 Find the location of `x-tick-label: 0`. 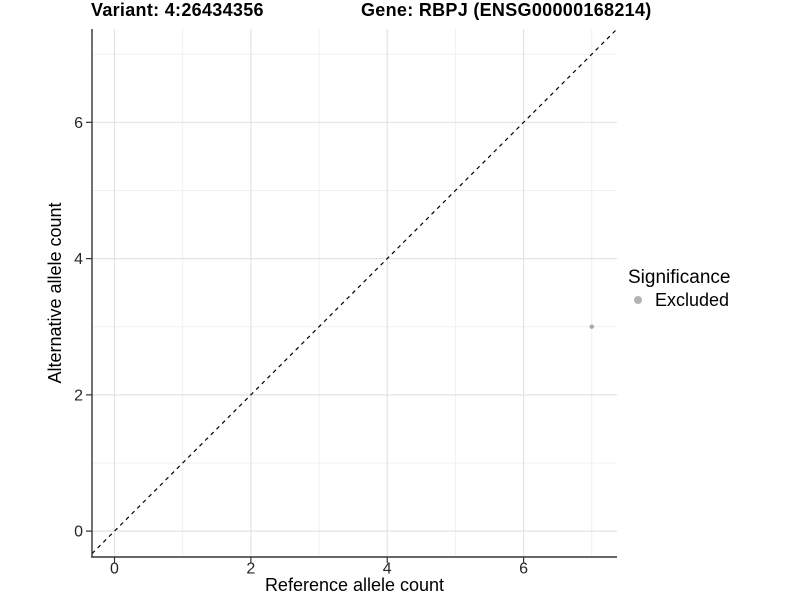

x-tick-label: 0 is located at coordinates (114, 569).